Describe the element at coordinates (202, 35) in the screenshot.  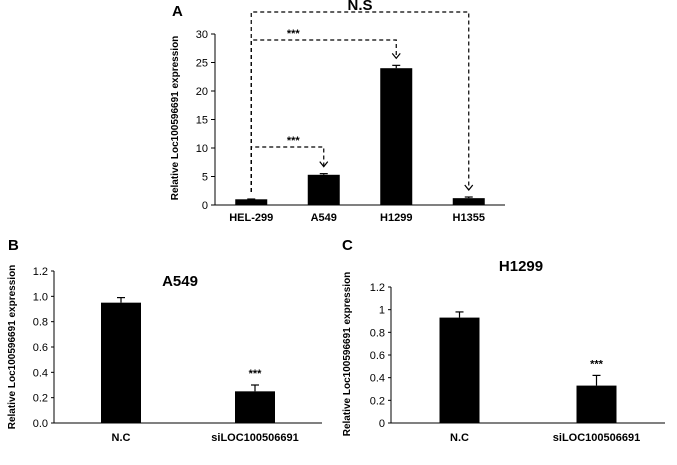
I see `panel-a-y-tick-label: 30` at that location.